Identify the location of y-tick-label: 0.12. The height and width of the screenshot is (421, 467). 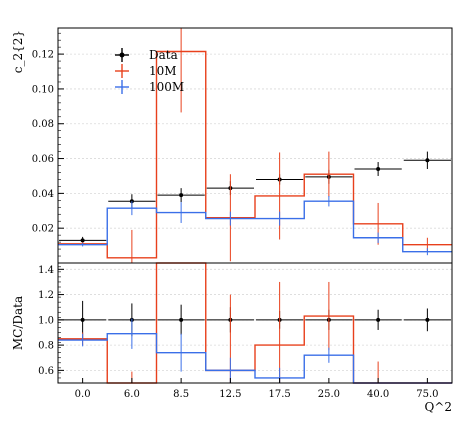
(43, 55).